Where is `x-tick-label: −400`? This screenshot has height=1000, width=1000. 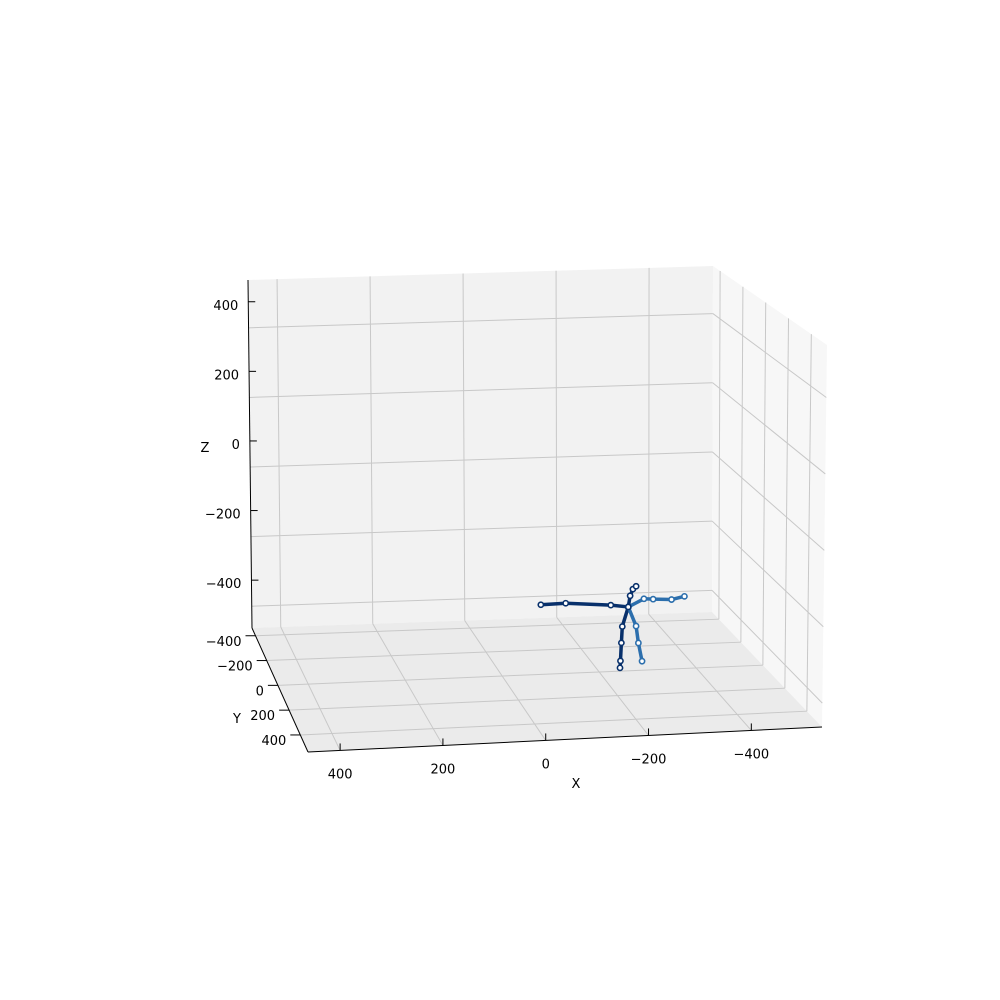
x-tick-label: −400 is located at coordinates (751, 754).